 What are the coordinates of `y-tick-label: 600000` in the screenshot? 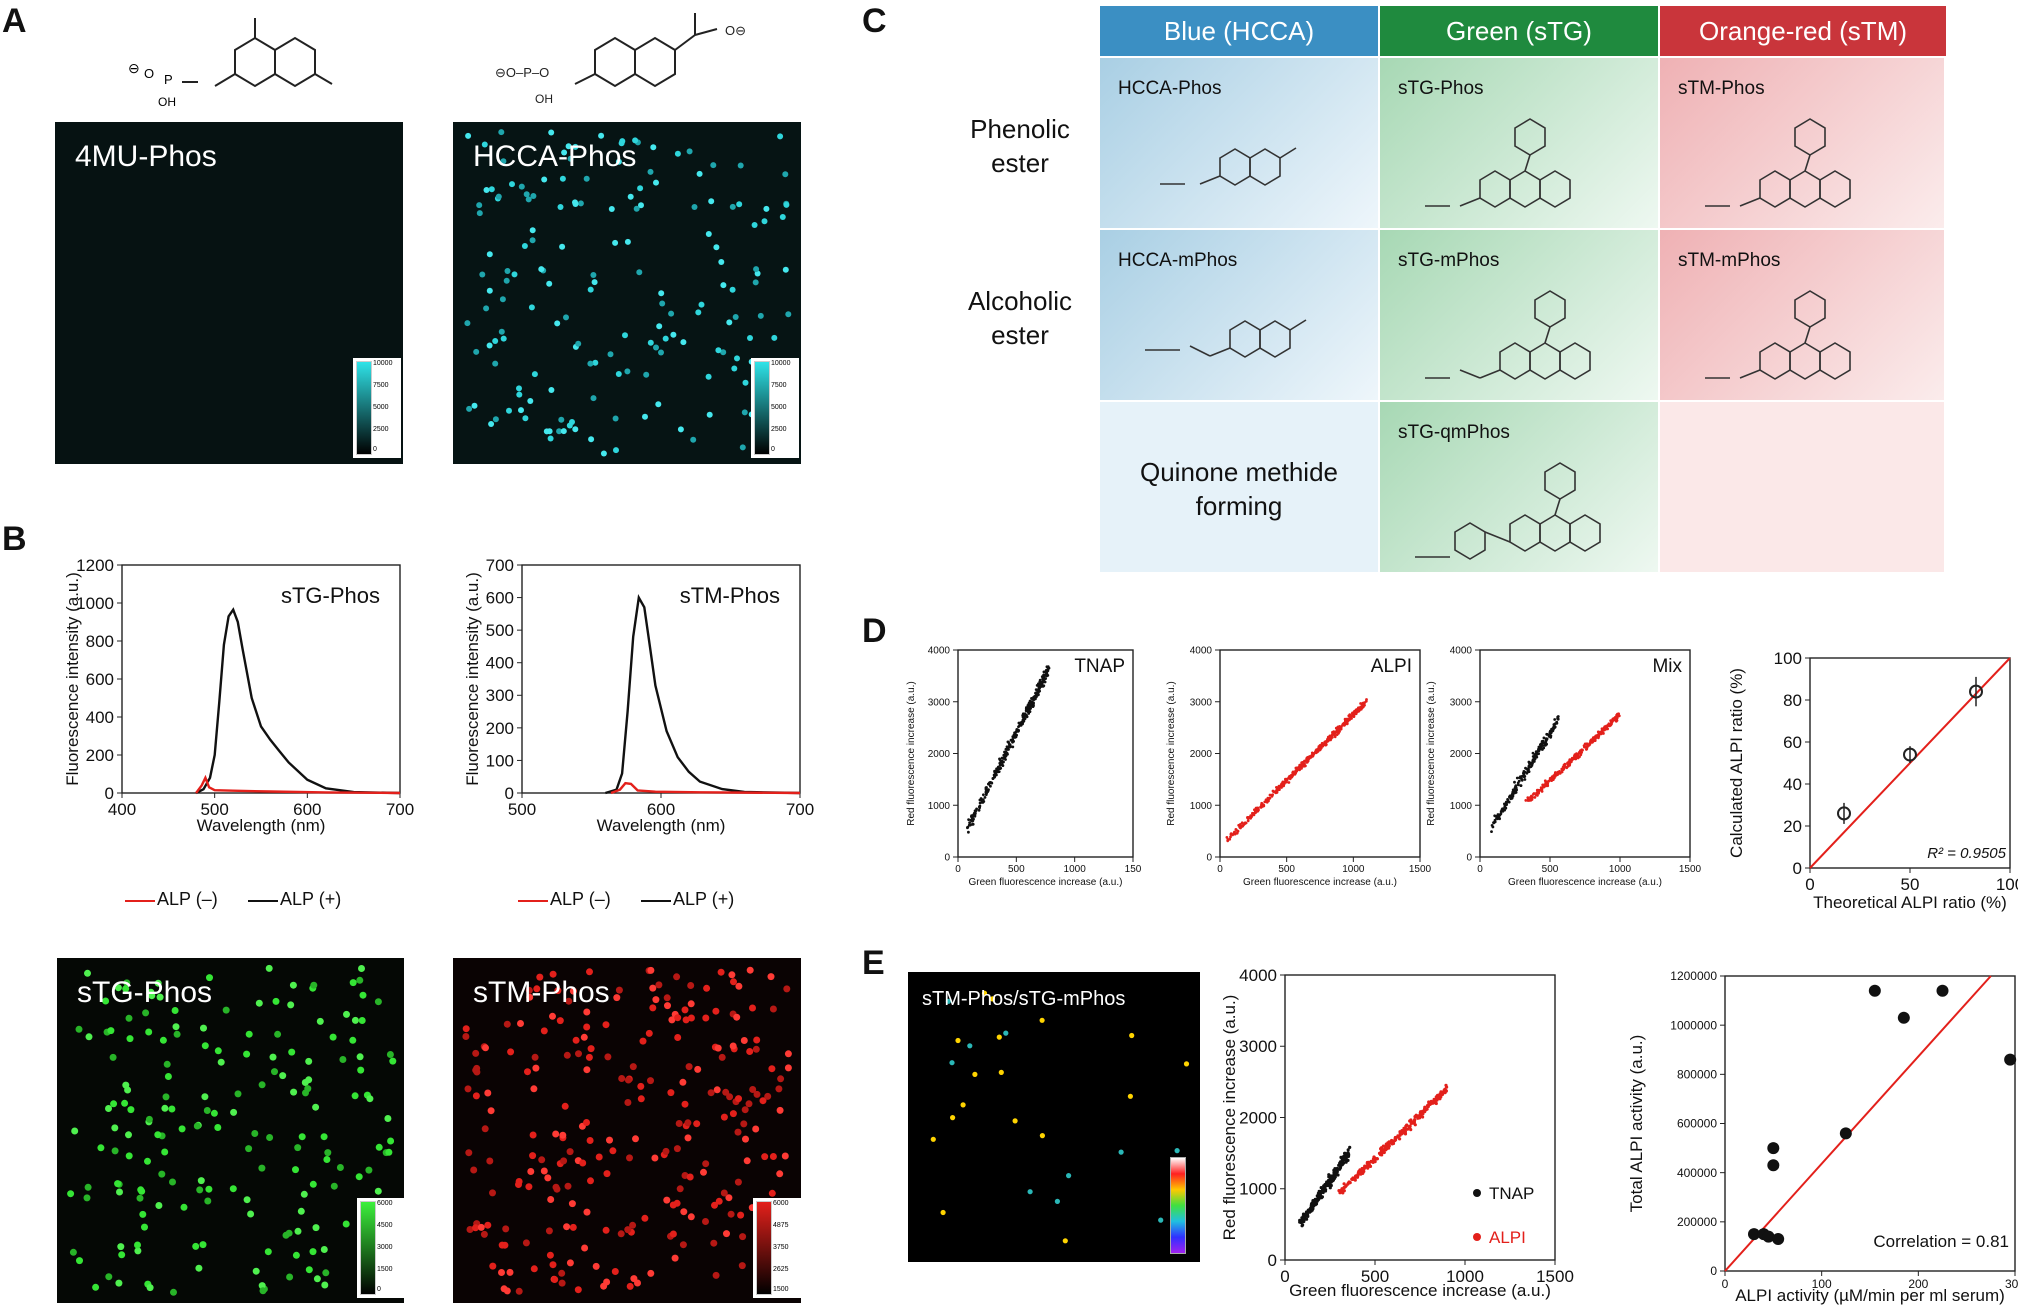 It's located at (1697, 1124).